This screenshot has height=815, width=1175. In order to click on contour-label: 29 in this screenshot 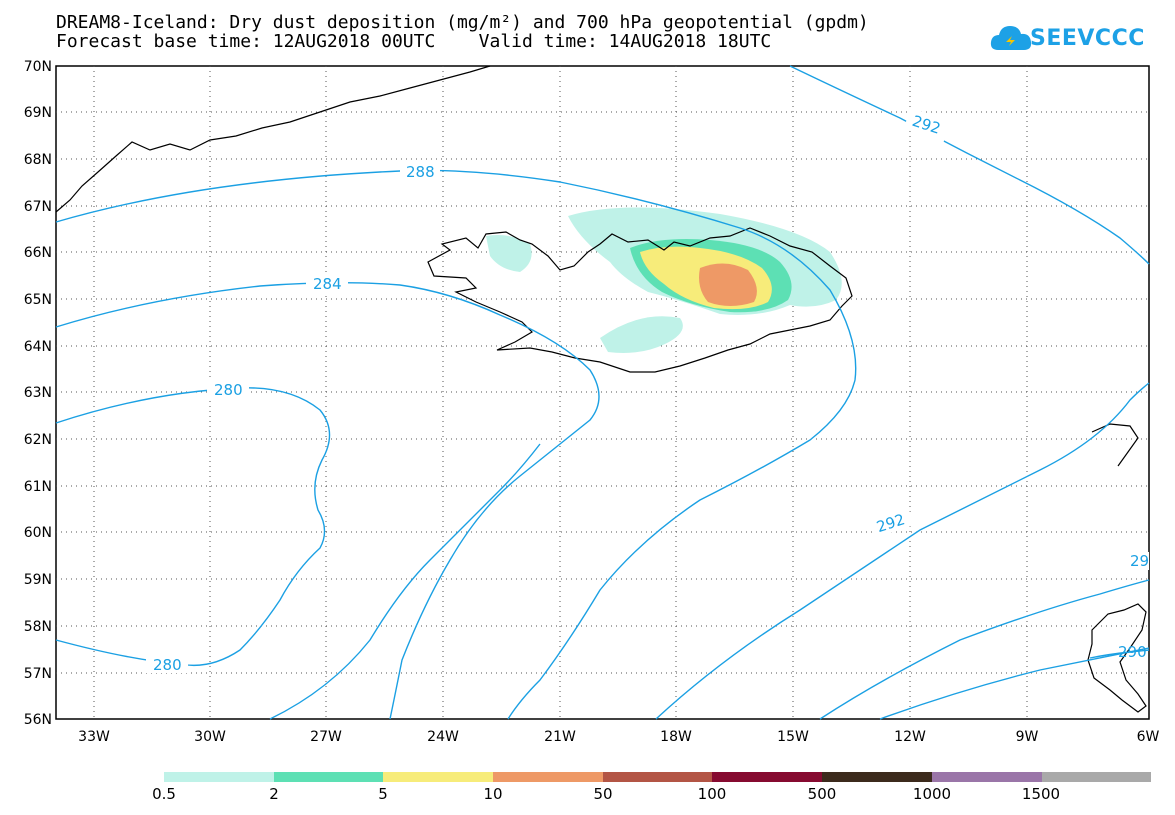, I will do `click(1139, 561)`.